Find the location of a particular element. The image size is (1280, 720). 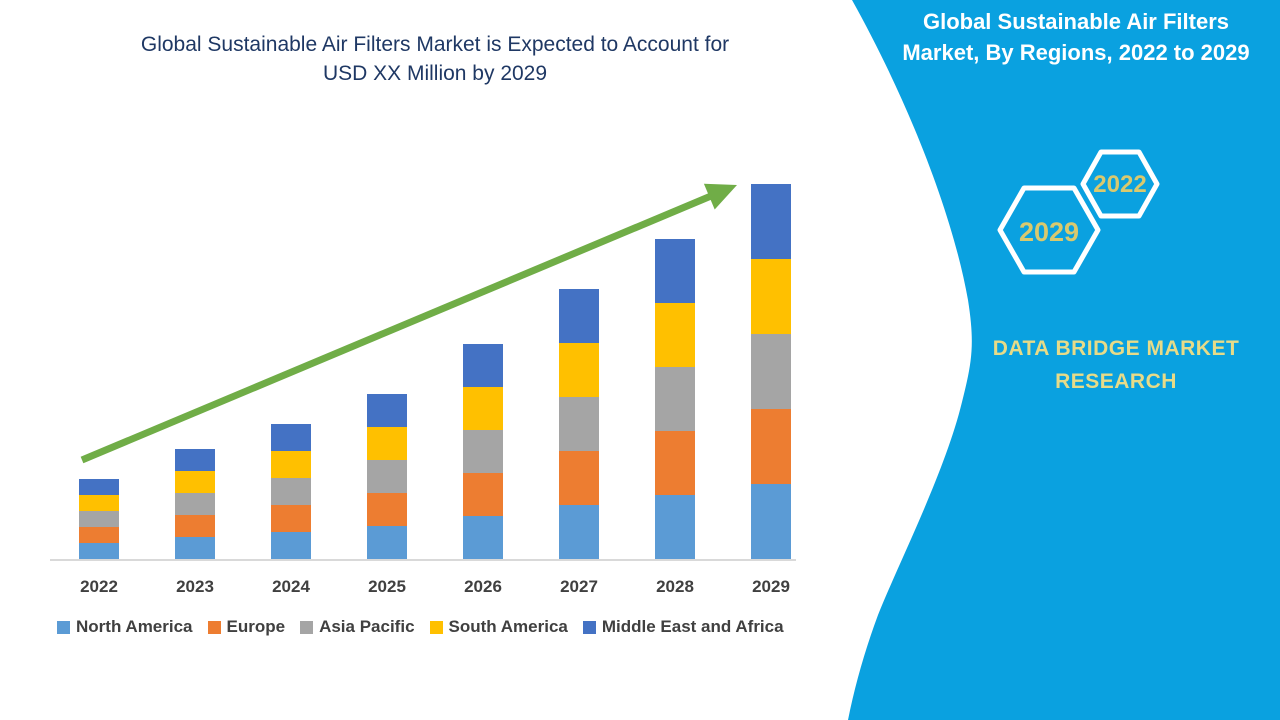

x-tick-2022: 2022 is located at coordinates (99, 586).